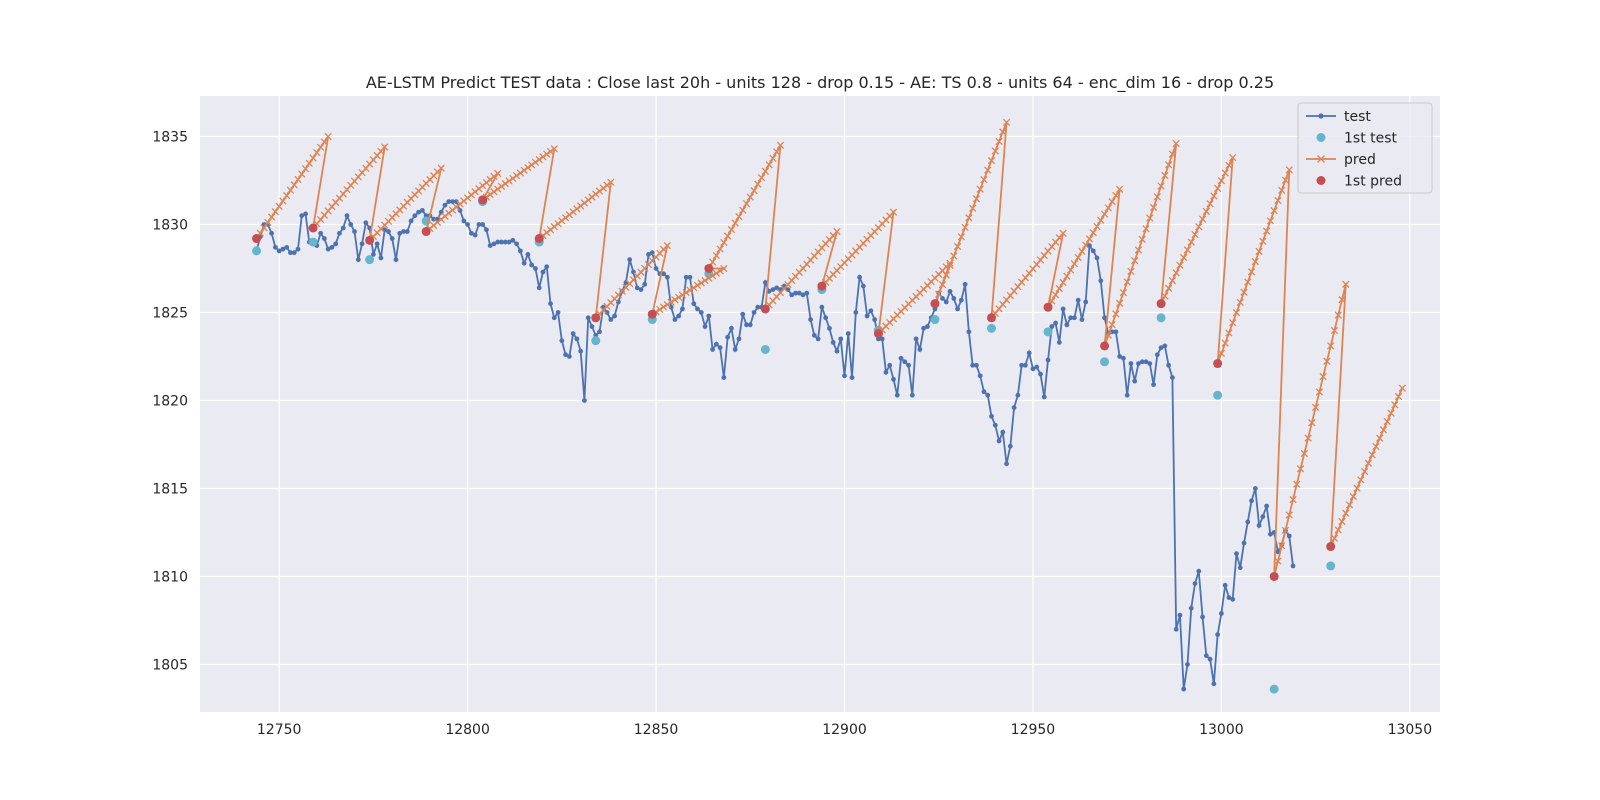  Describe the element at coordinates (170, 577) in the screenshot. I see `y-tick-label: 1810` at that location.